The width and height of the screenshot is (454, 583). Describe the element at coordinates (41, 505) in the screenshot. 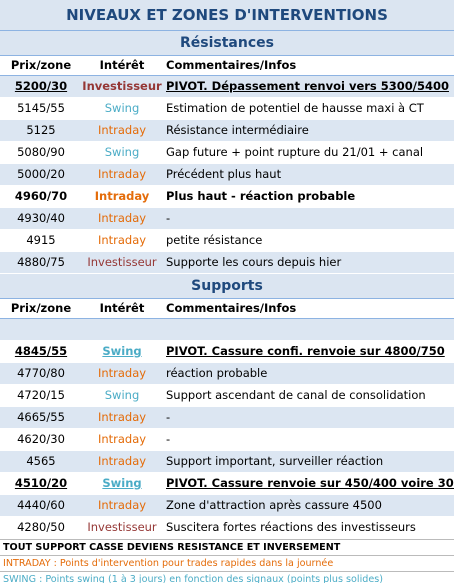

I see `price-cell: 4440/60` at that location.